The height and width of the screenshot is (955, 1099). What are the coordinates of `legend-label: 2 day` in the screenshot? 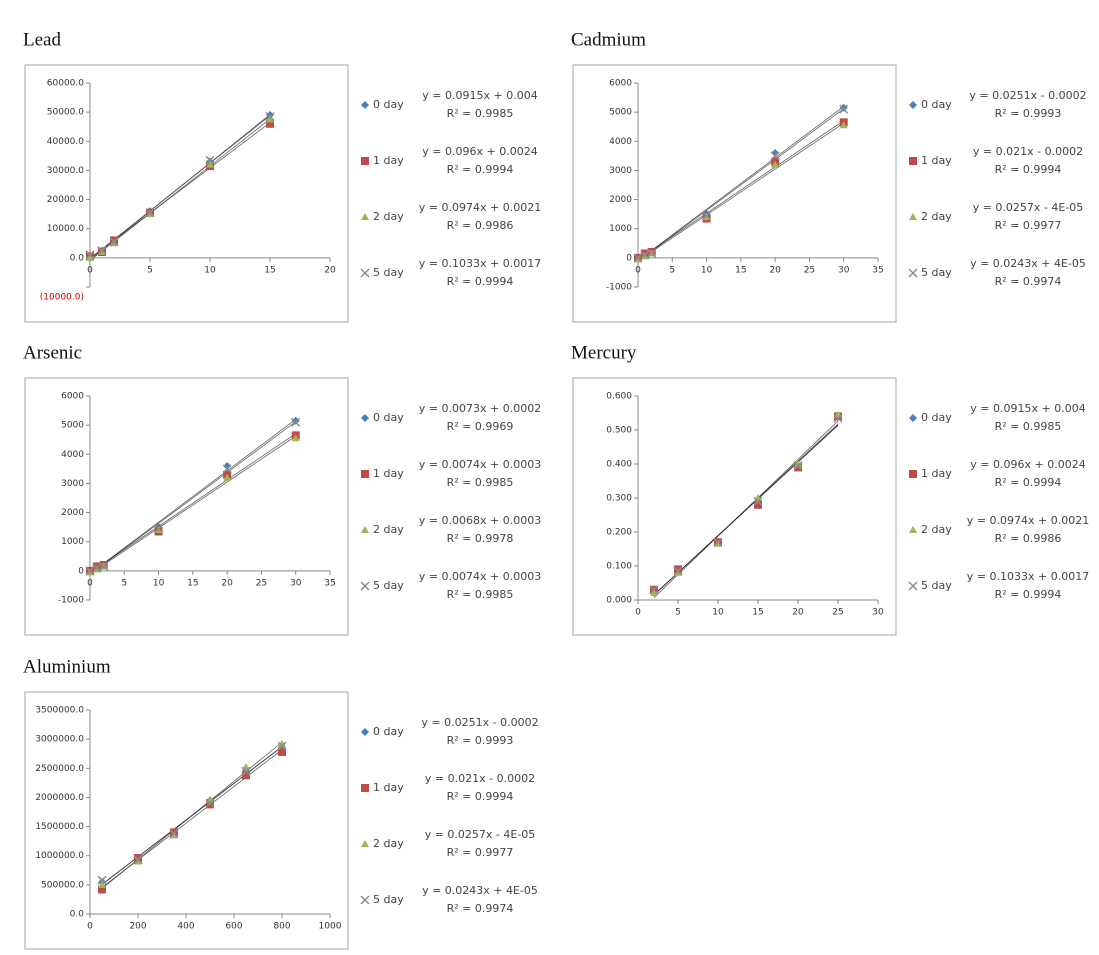 It's located at (388, 216).